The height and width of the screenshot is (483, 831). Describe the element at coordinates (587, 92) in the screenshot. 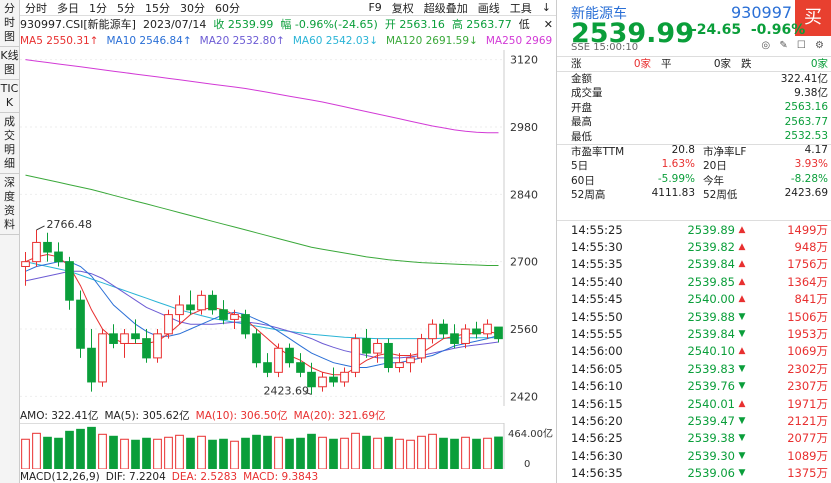

I see `volume-label: 成交量` at that location.